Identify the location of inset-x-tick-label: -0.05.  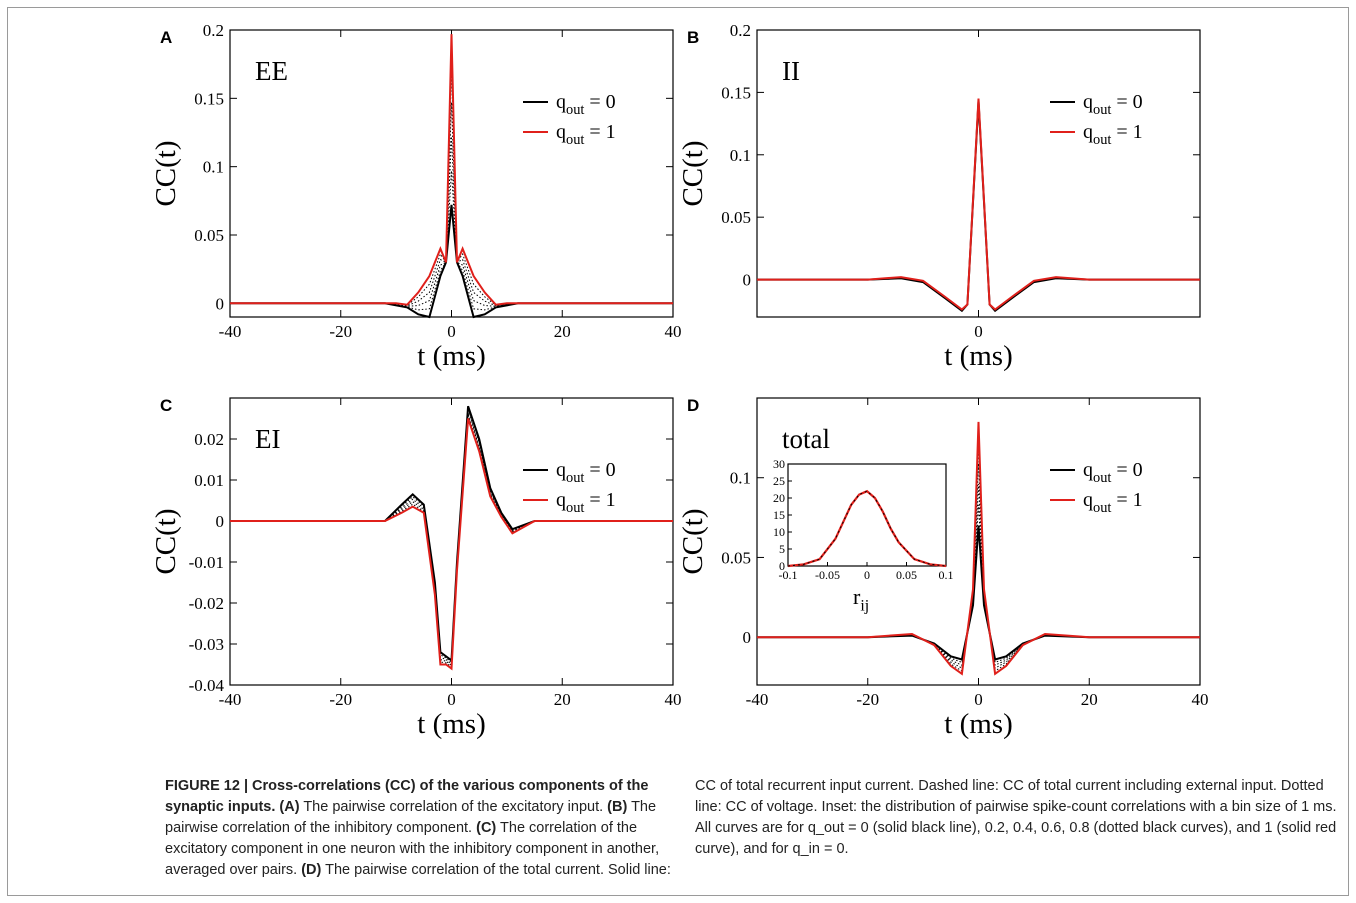
(827, 575).